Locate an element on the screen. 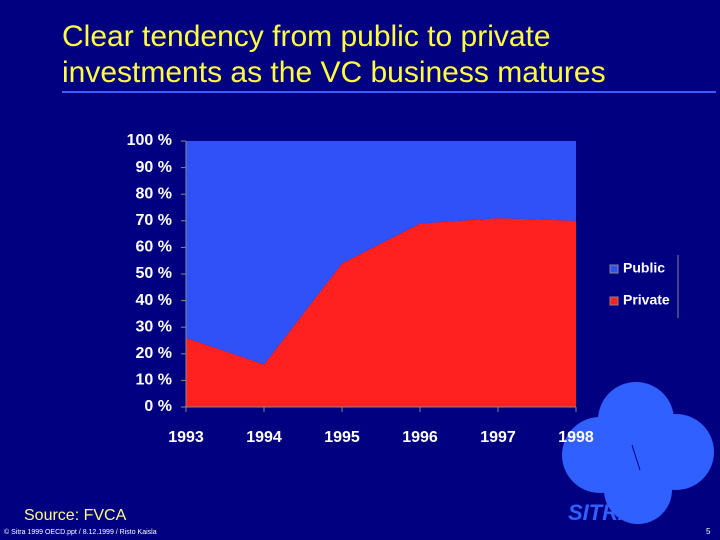 Image resolution: width=720 pixels, height=540 pixels. y-tick-label: 30 % is located at coordinates (154, 326).